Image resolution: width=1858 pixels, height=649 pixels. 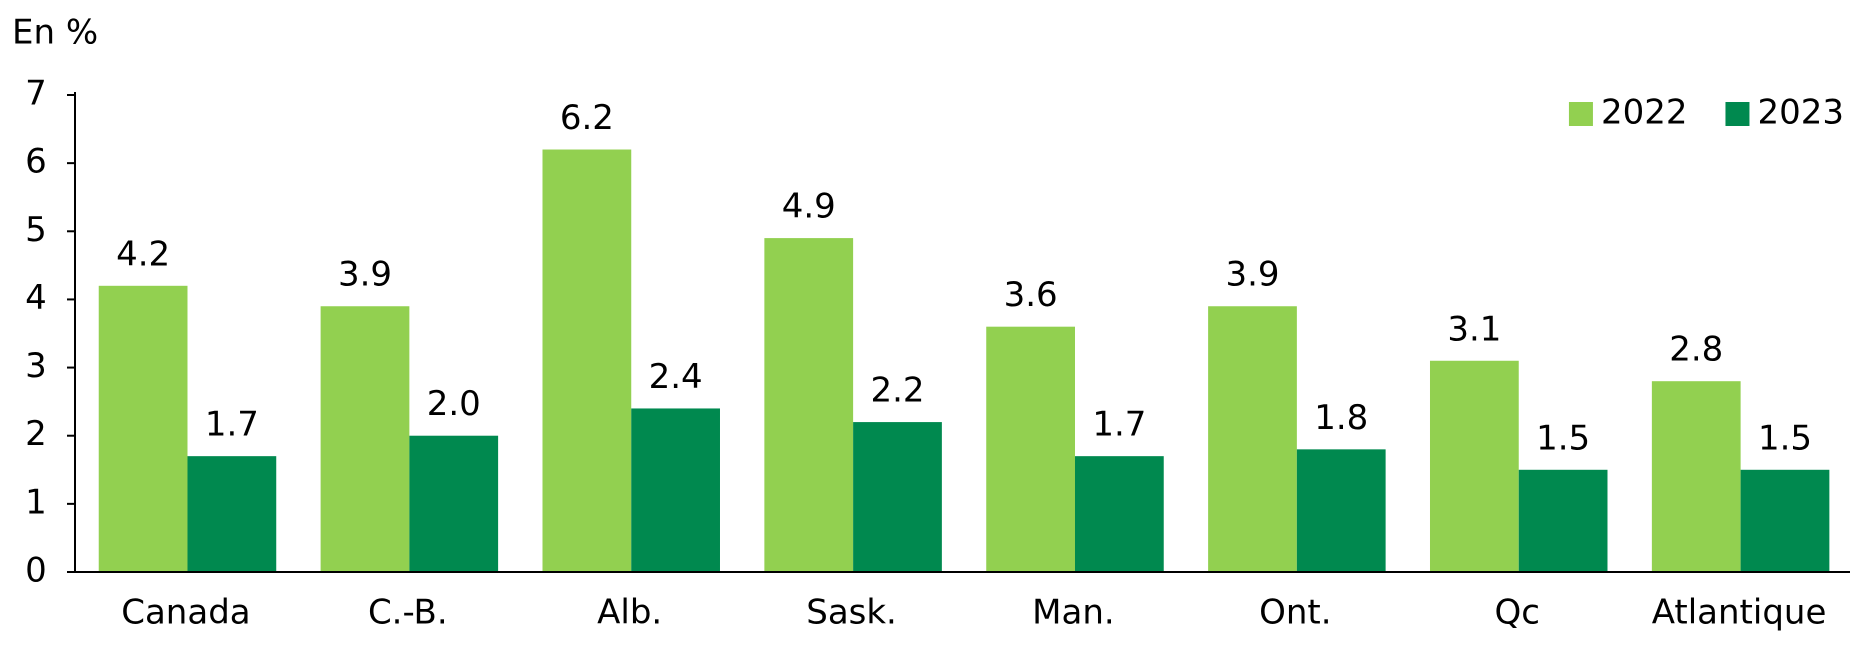 I want to click on data-label: 2.4, so click(x=676, y=377).